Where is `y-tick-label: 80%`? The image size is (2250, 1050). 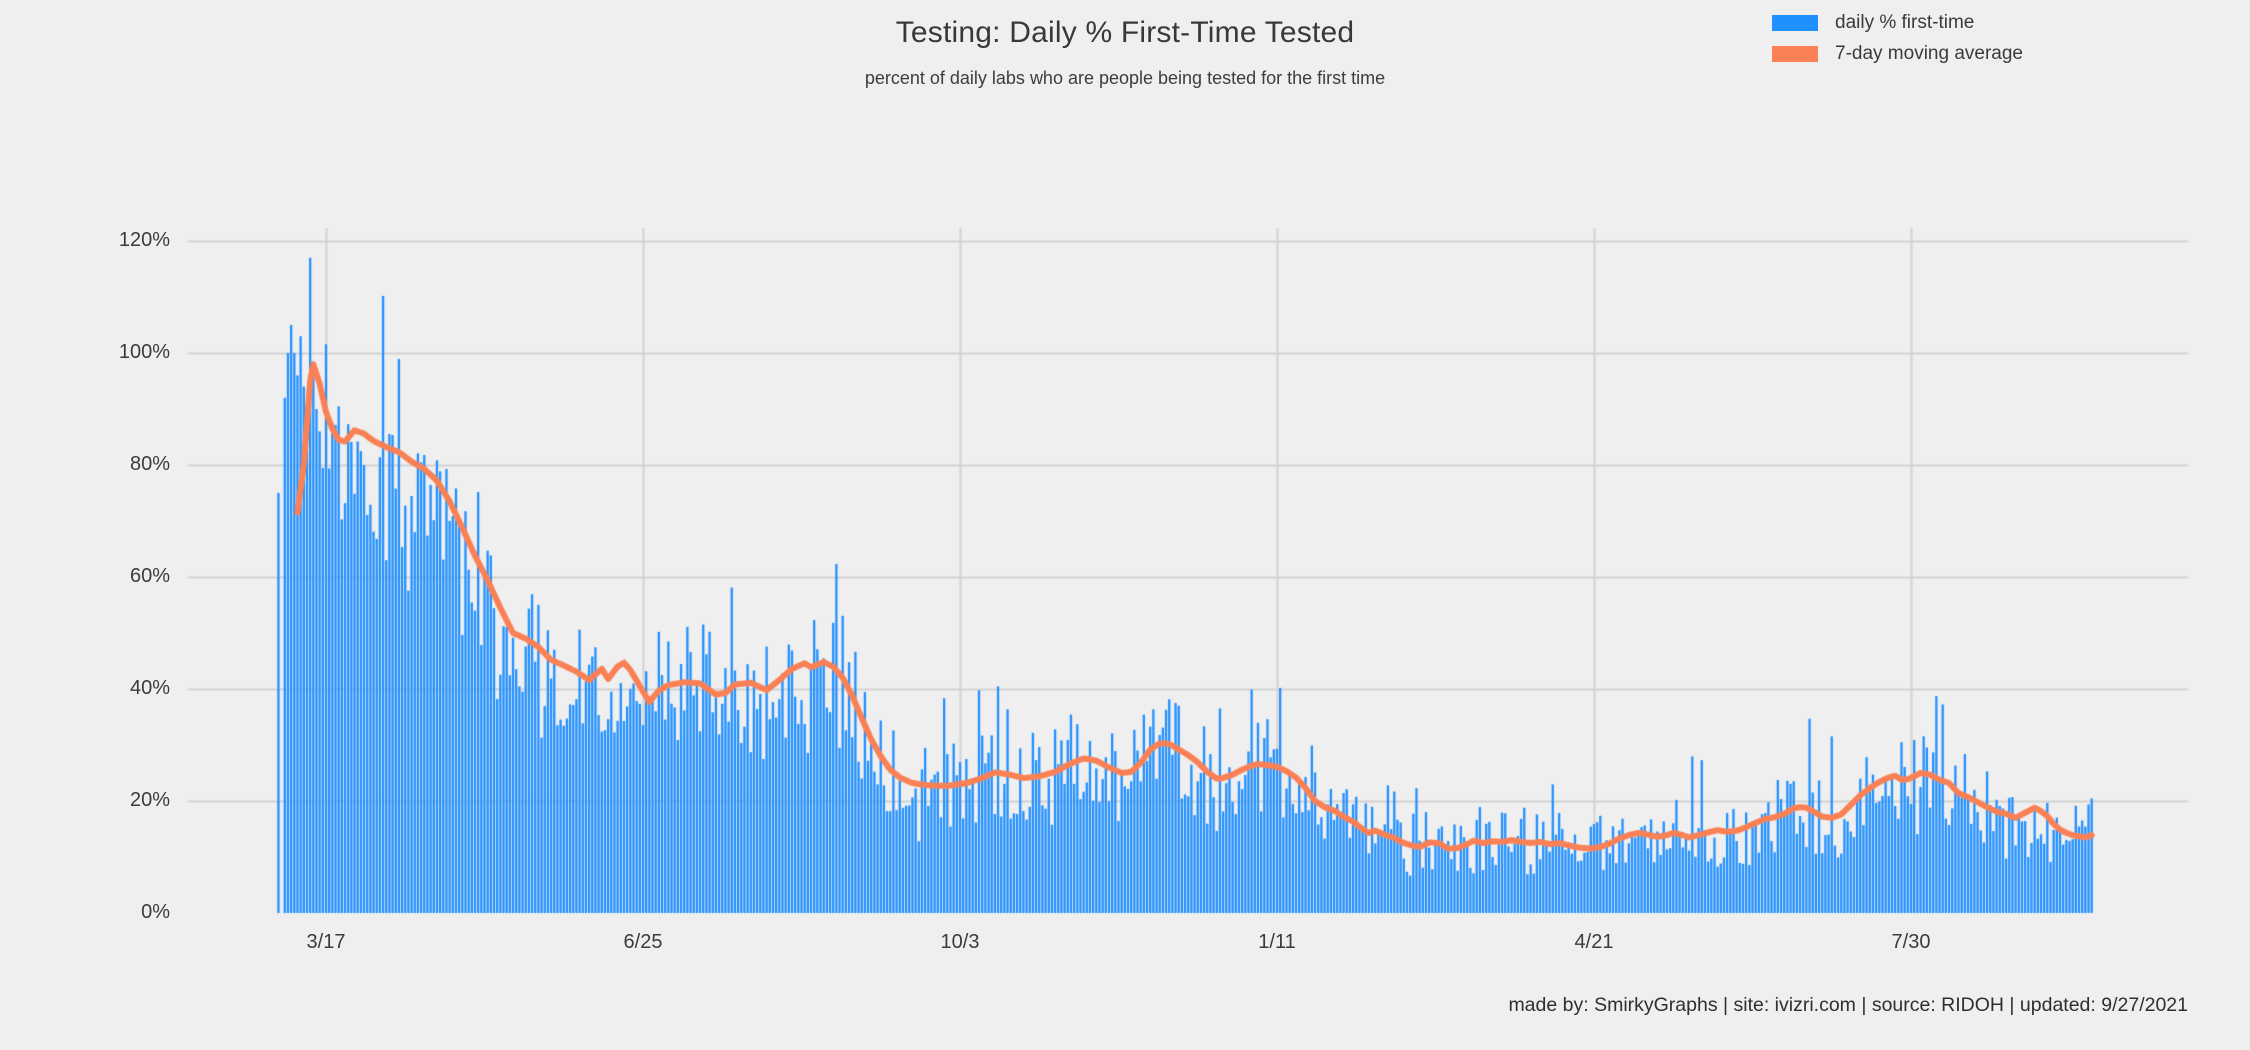 y-tick-label: 80% is located at coordinates (149, 464).